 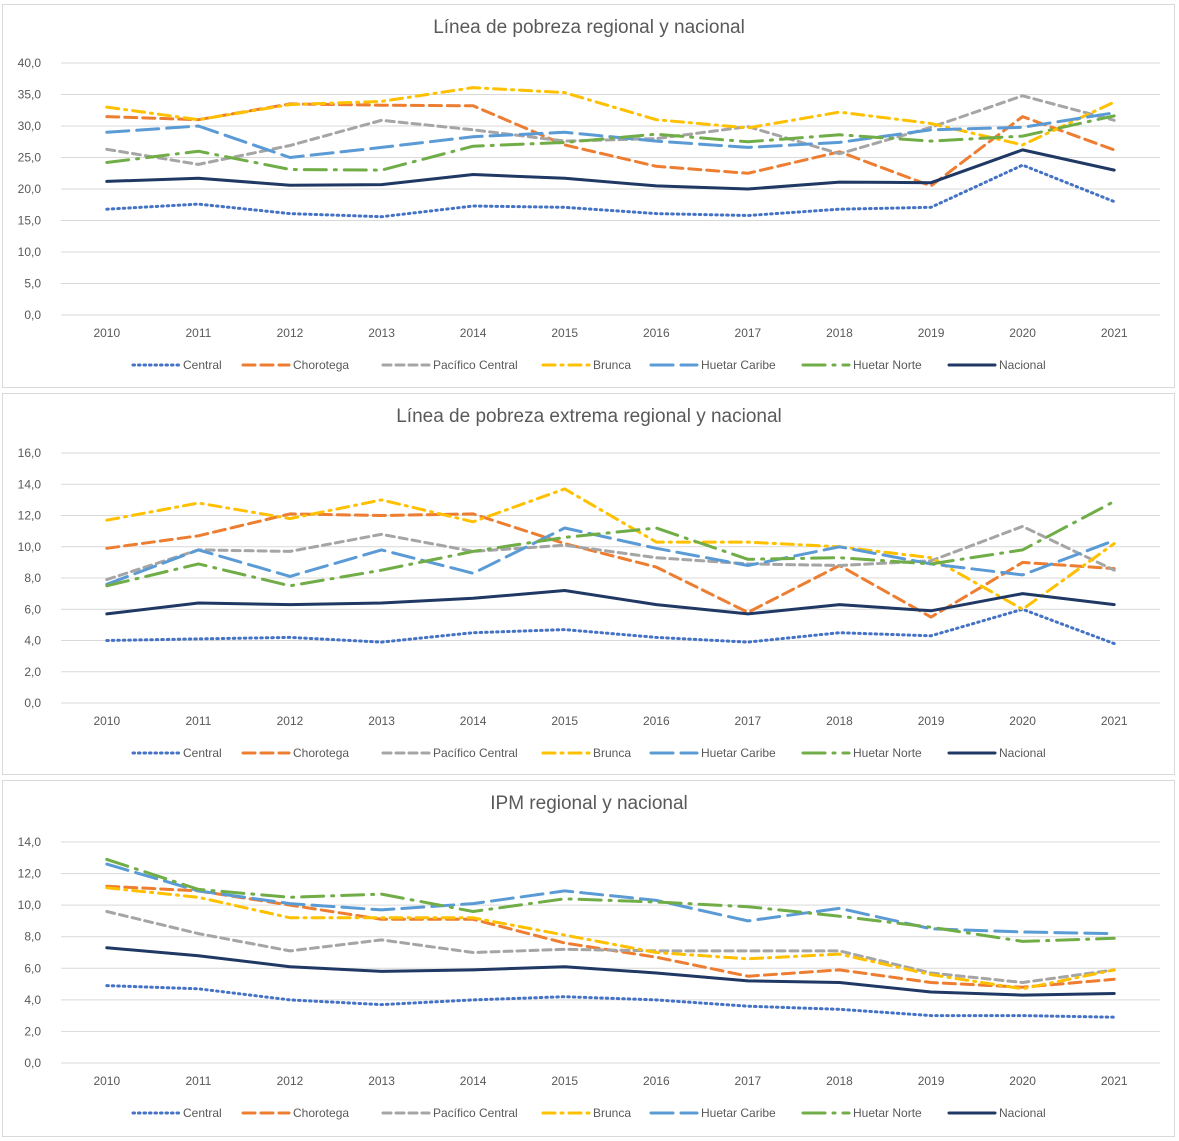 I want to click on y-tick-label: 40,0, so click(x=30, y=63).